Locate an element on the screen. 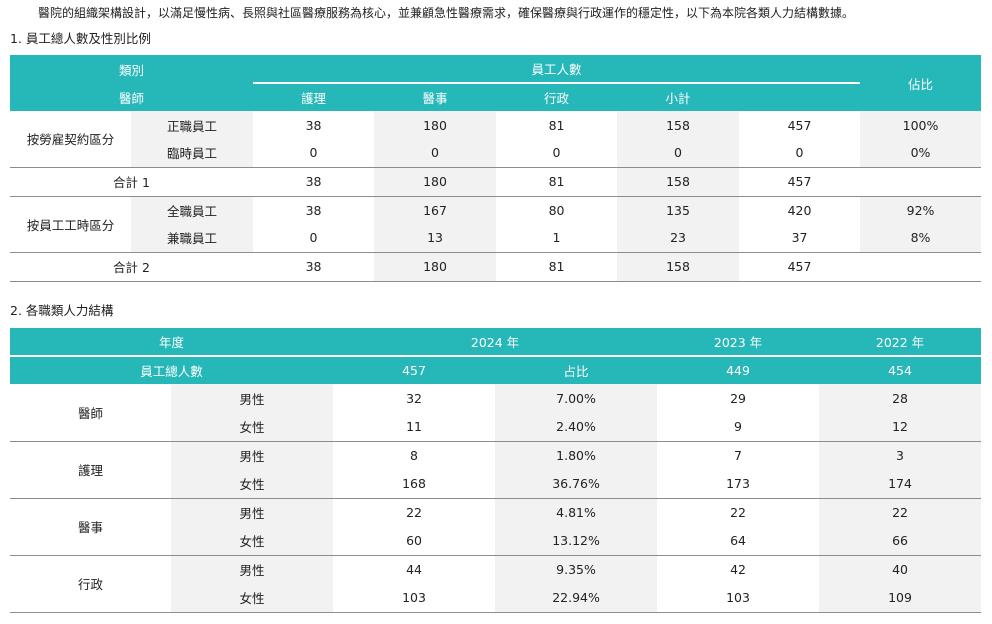  header-ratio: 占比 is located at coordinates (576, 371).